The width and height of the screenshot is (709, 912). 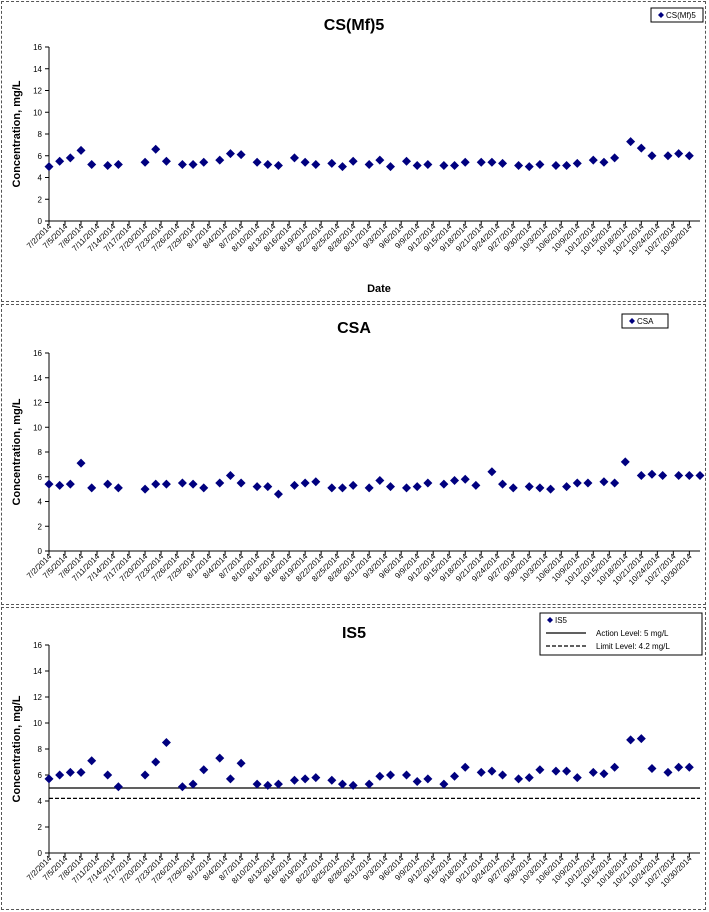 What do you see at coordinates (354, 328) in the screenshot?
I see `chart-title: CSA` at bounding box center [354, 328].